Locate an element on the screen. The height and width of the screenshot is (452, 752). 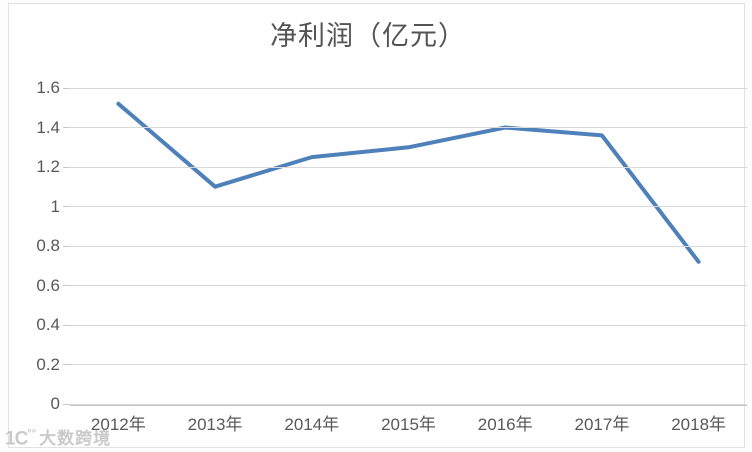
watermark: 1C°° 大数跨境 is located at coordinates (58, 436).